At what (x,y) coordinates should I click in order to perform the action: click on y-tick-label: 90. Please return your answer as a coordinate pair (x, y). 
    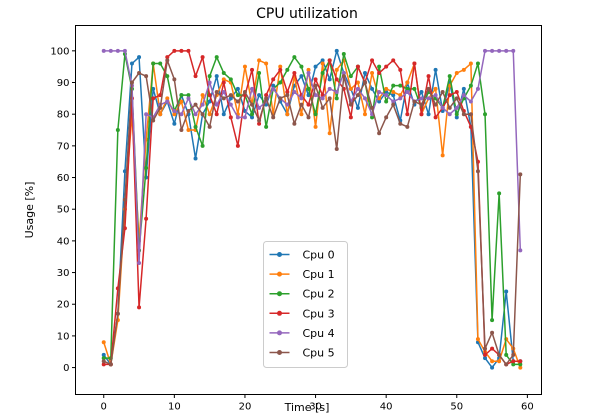
    Looking at the image, I should click on (63, 83).